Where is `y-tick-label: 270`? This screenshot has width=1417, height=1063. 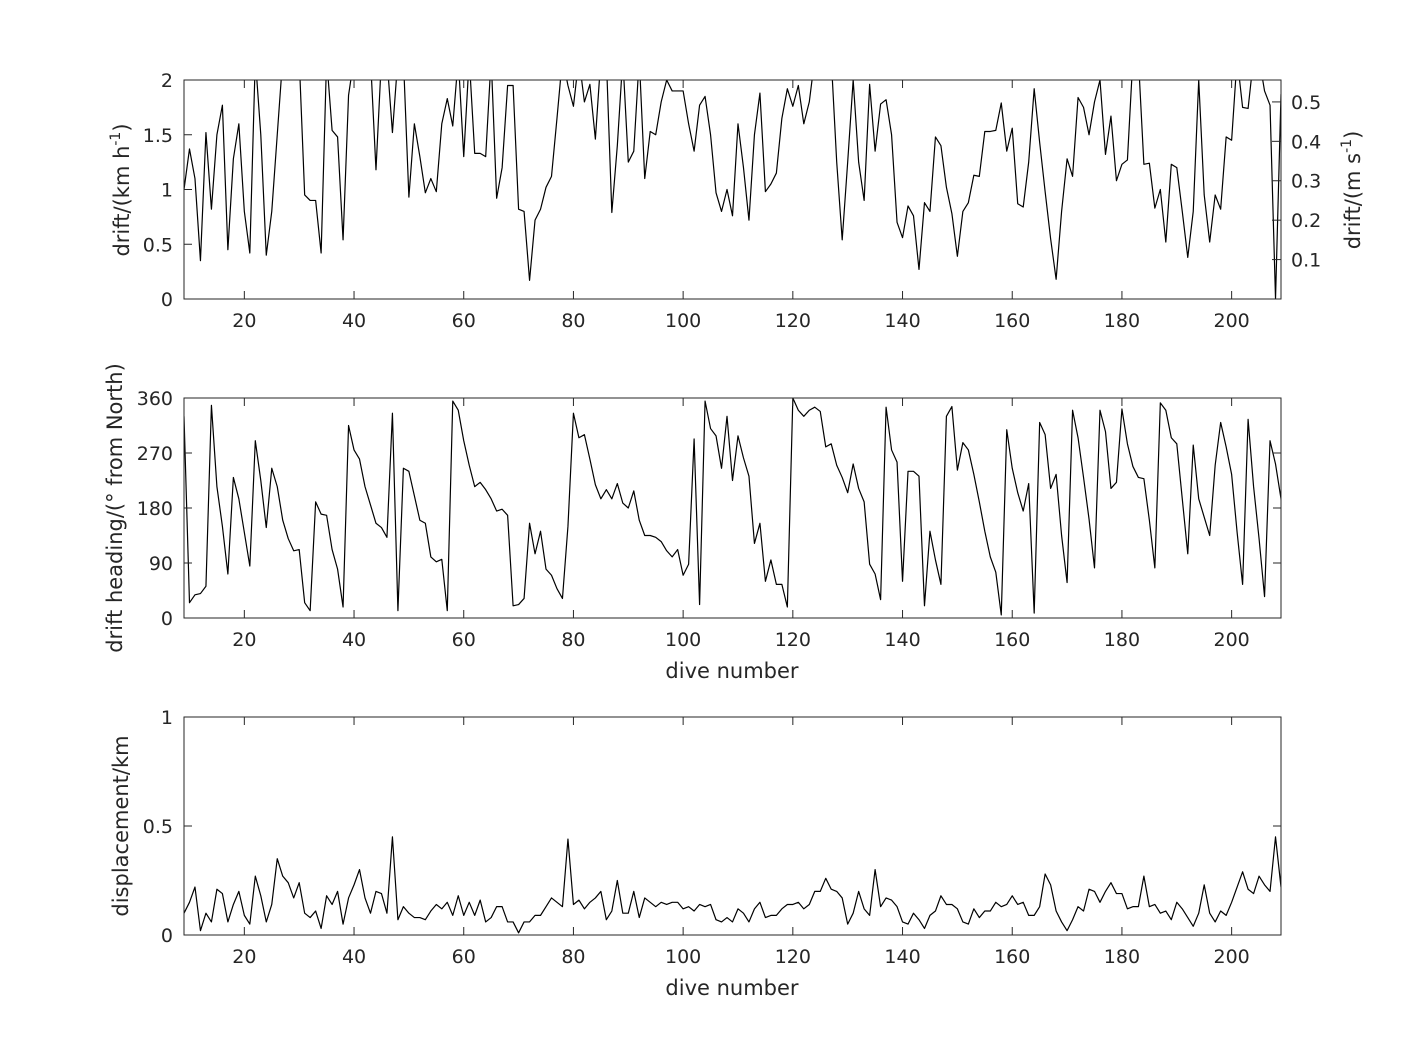
y-tick-label: 270 is located at coordinates (155, 454).